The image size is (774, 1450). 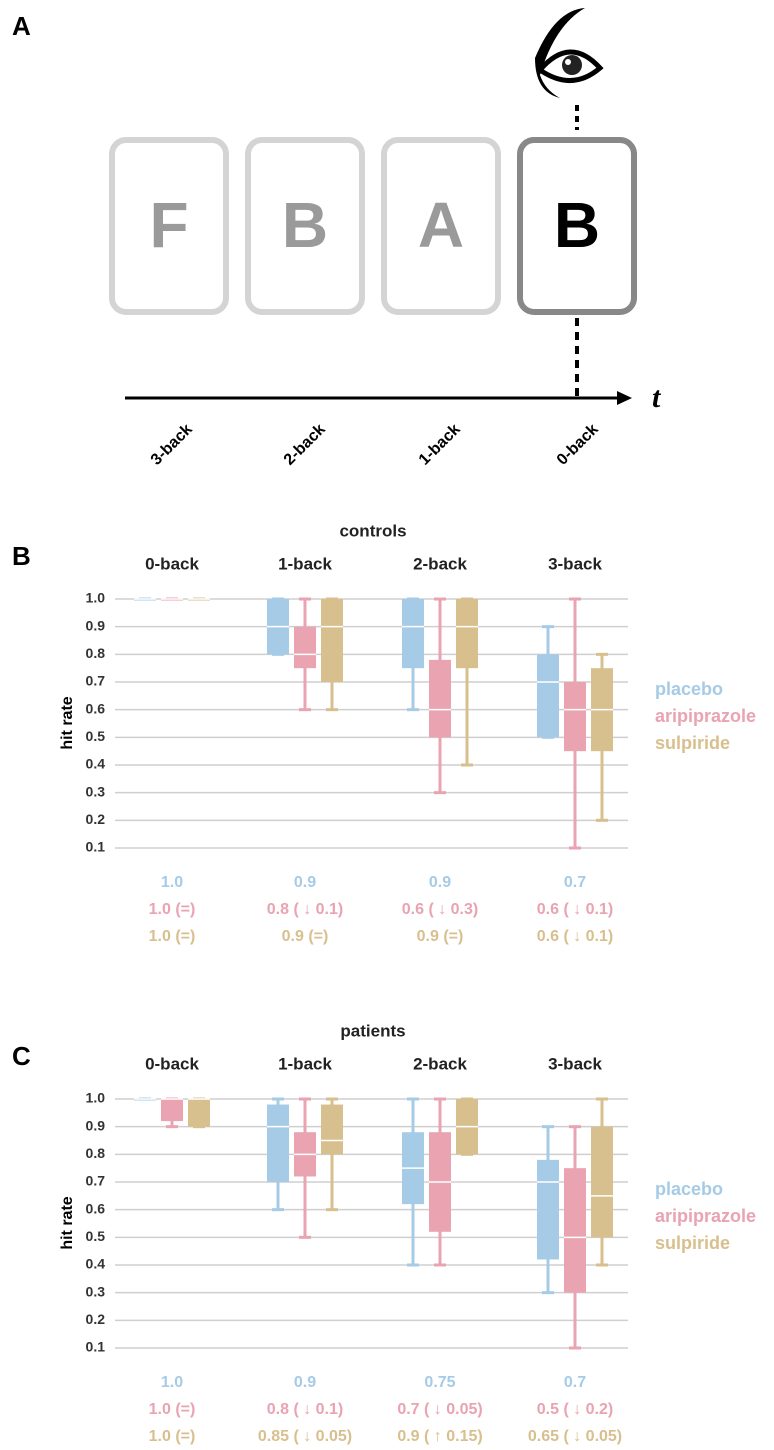 I want to click on chart-title: patients, so click(x=372, y=1030).